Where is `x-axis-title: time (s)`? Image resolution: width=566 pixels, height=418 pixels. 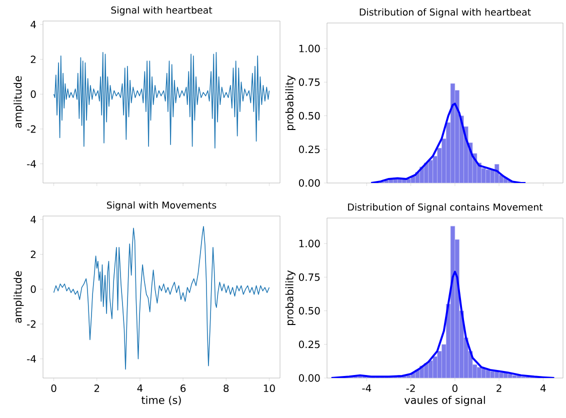 x-axis-title: time (s) is located at coordinates (161, 401).